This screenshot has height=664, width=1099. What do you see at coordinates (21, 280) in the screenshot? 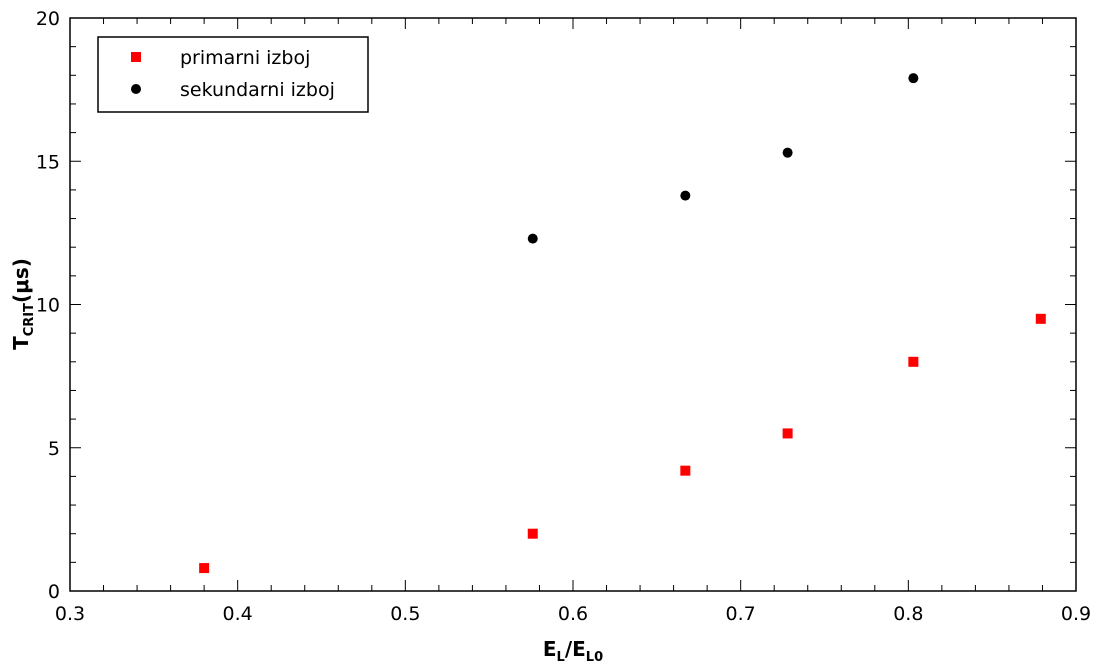
I see `y-axis-title-rest: (μs)` at bounding box center [21, 280].